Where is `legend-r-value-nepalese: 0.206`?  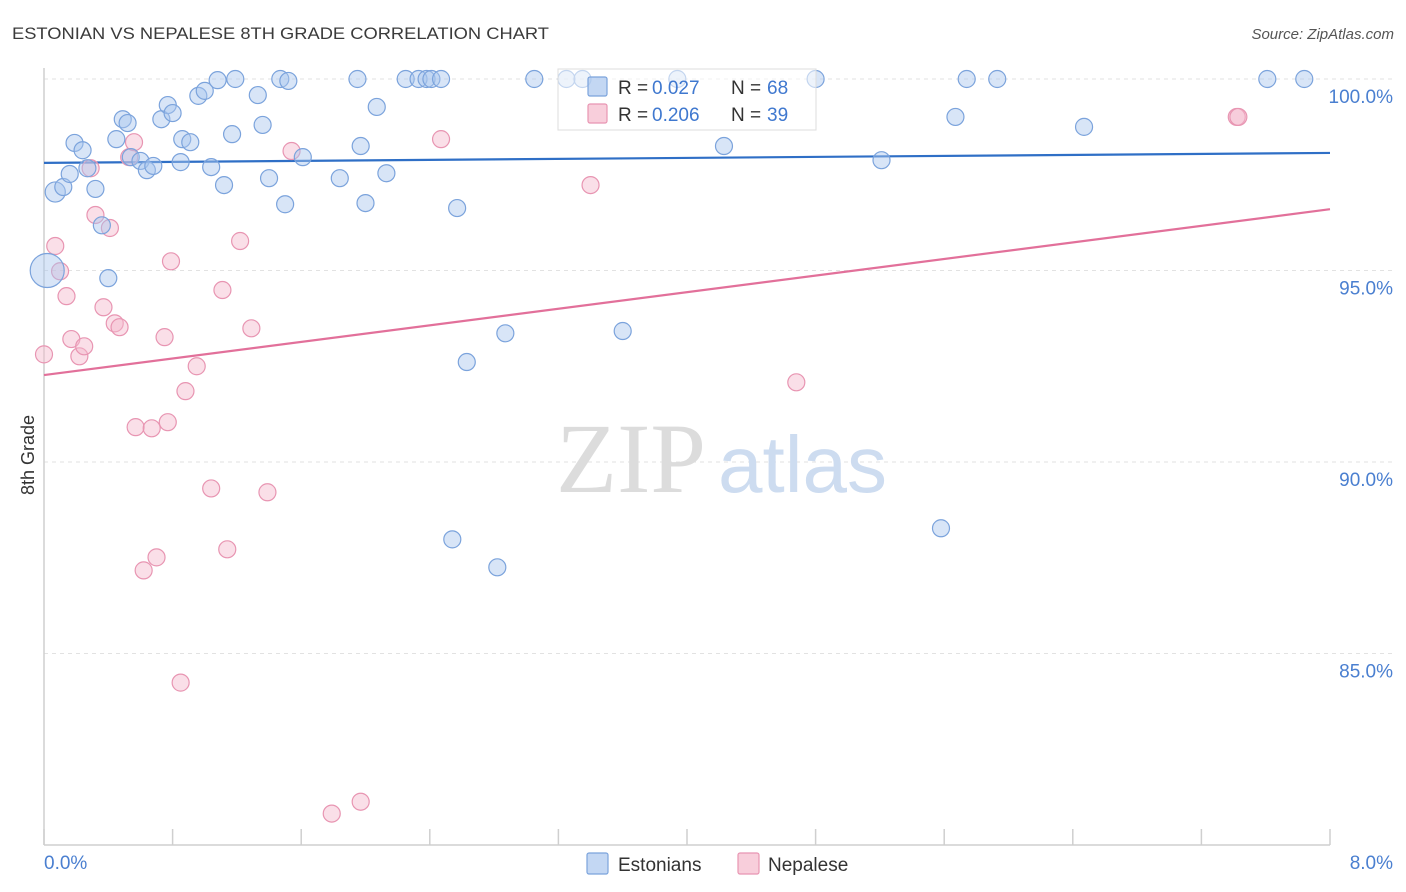
legend-r-value-nepalese: 0.206 is located at coordinates (676, 115).